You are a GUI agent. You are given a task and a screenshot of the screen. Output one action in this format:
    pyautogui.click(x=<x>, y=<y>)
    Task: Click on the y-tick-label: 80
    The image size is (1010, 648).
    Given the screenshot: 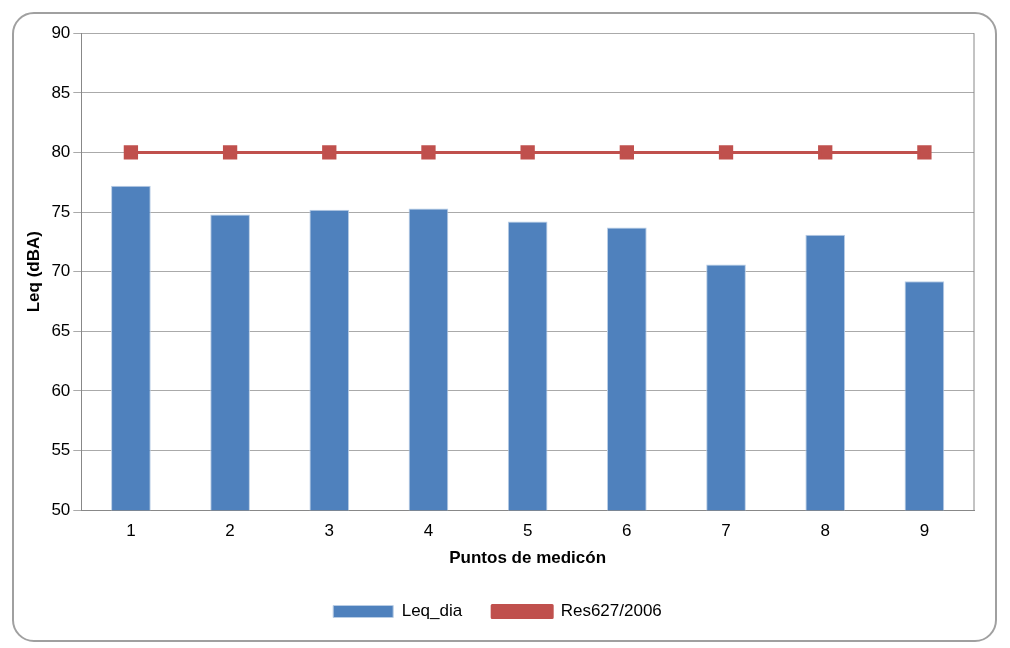 What is the action you would take?
    pyautogui.click(x=61, y=152)
    